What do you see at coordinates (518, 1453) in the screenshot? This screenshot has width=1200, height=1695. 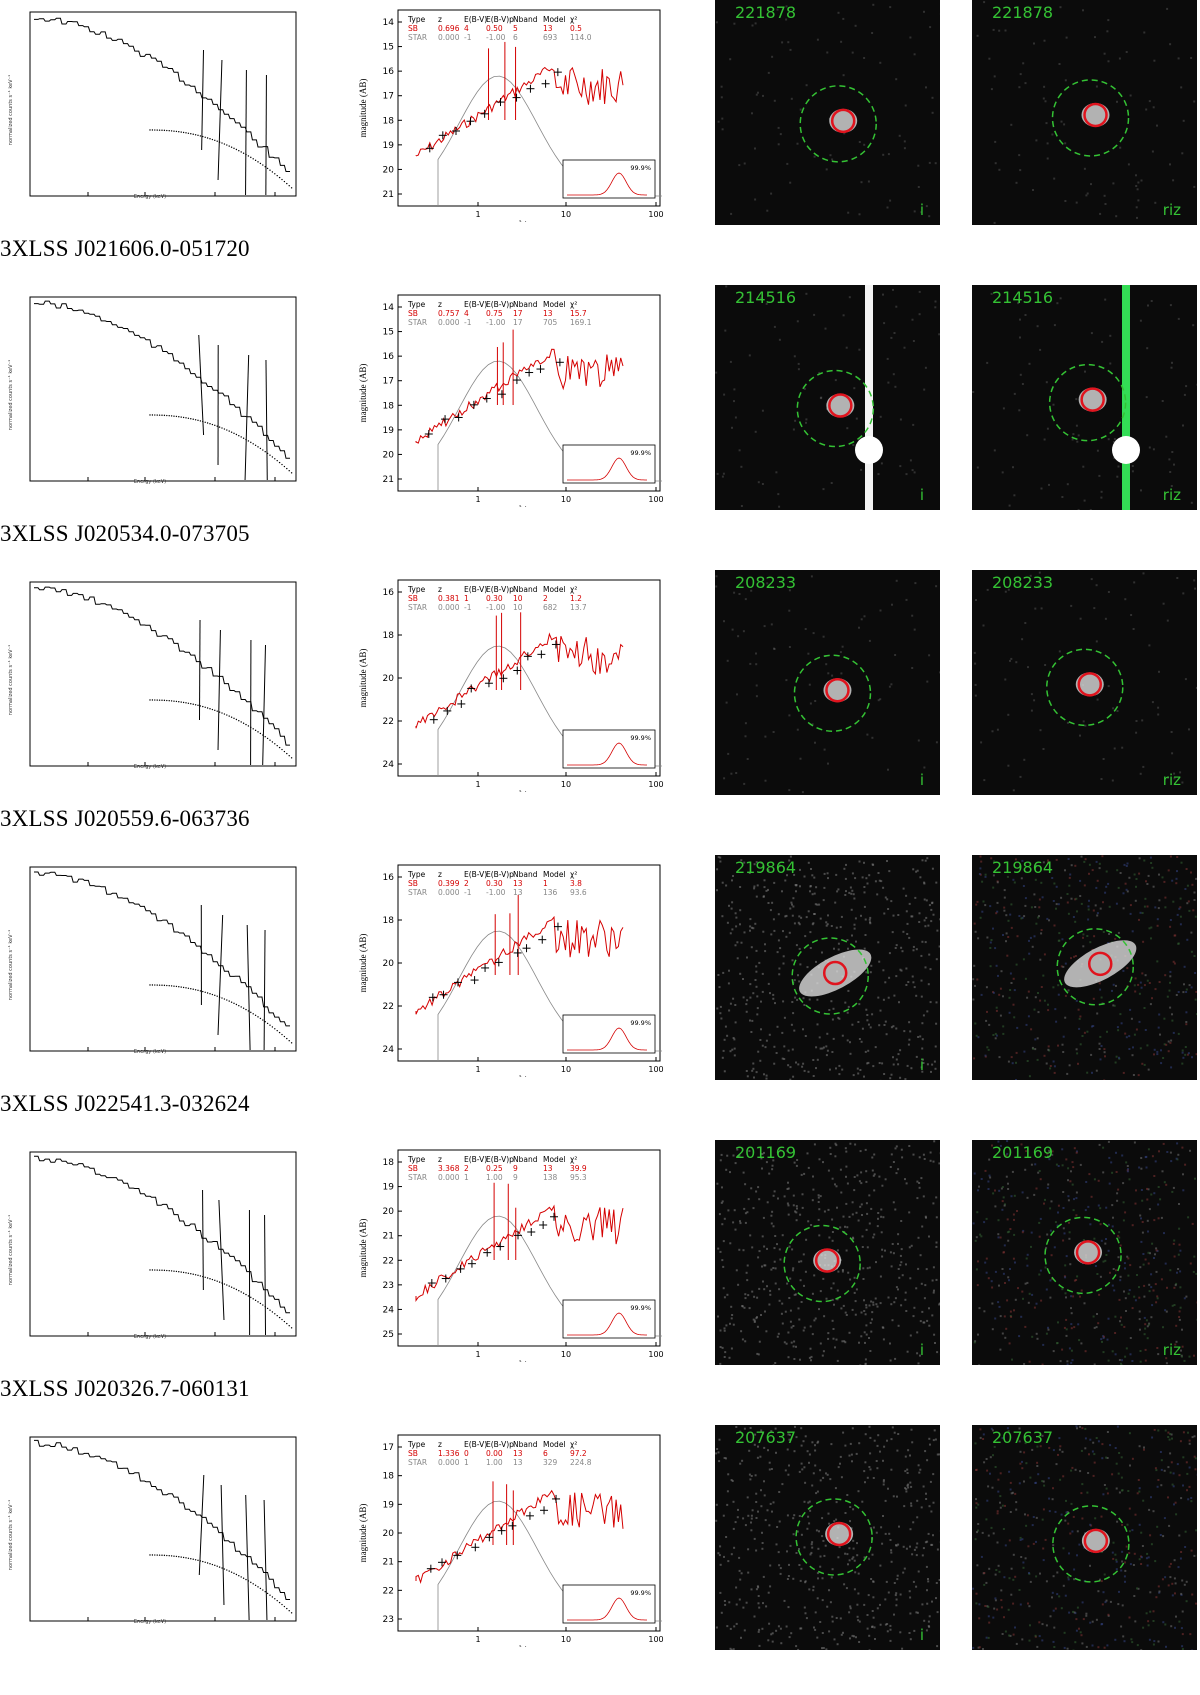 I see `sed-table-sb: 13` at bounding box center [518, 1453].